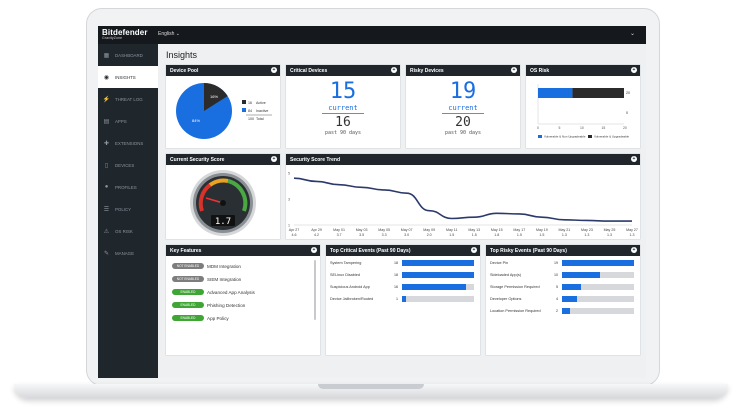 This screenshot has width=742, height=418. I want to click on sidebar-item-insights: ◉ Insights, so click(128, 77).